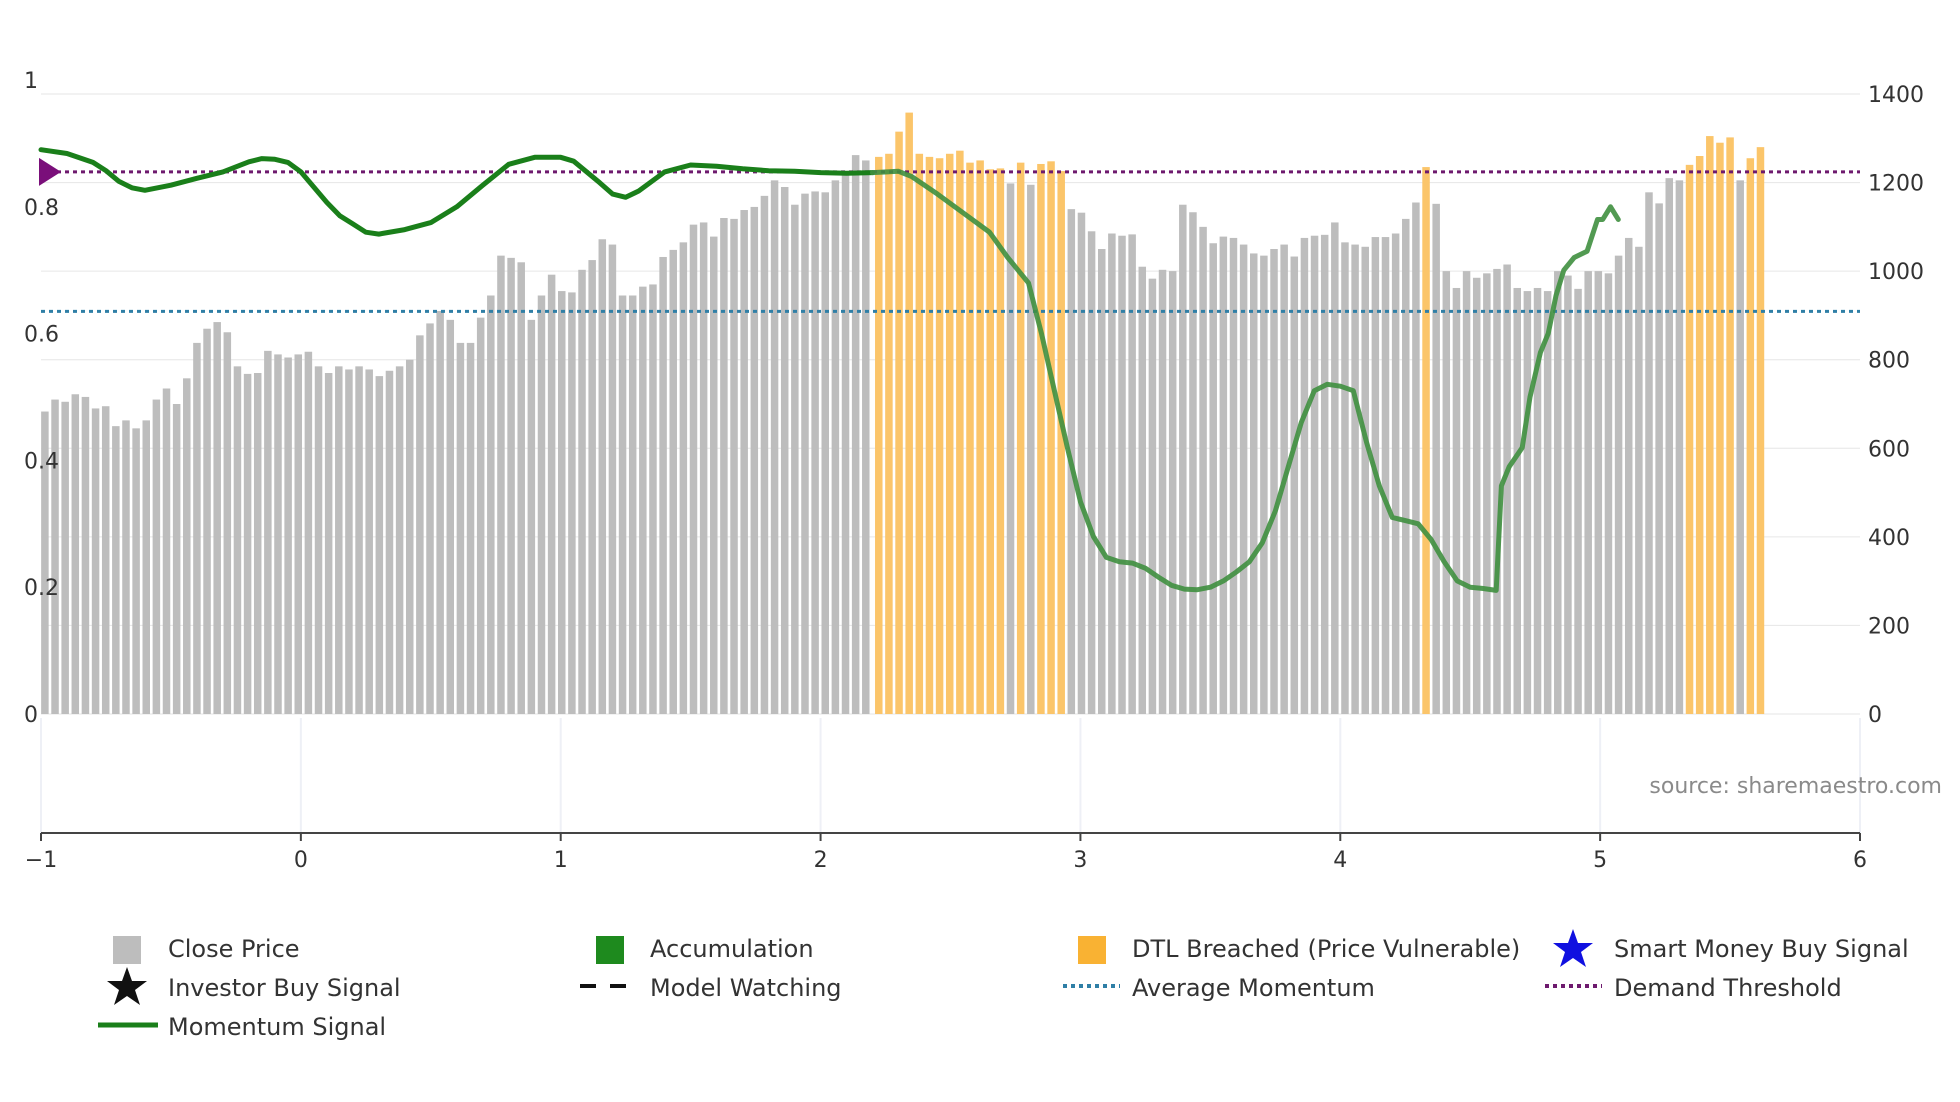 The height and width of the screenshot is (1102, 1960). What do you see at coordinates (746, 988) in the screenshot?
I see `legend-model-watching: Model Watching` at bounding box center [746, 988].